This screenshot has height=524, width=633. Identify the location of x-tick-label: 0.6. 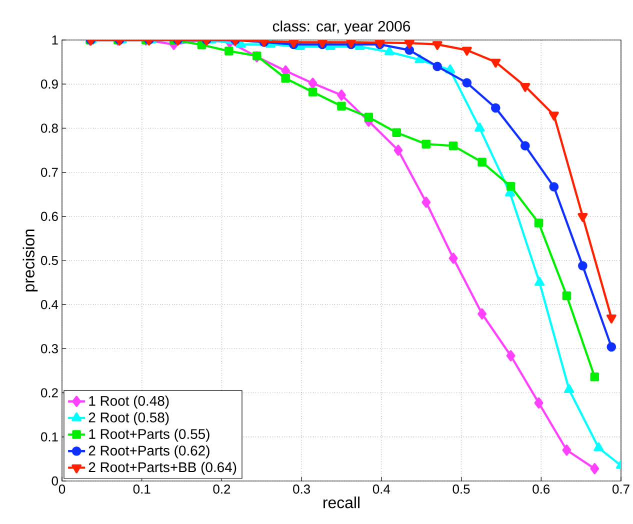
(541, 489).